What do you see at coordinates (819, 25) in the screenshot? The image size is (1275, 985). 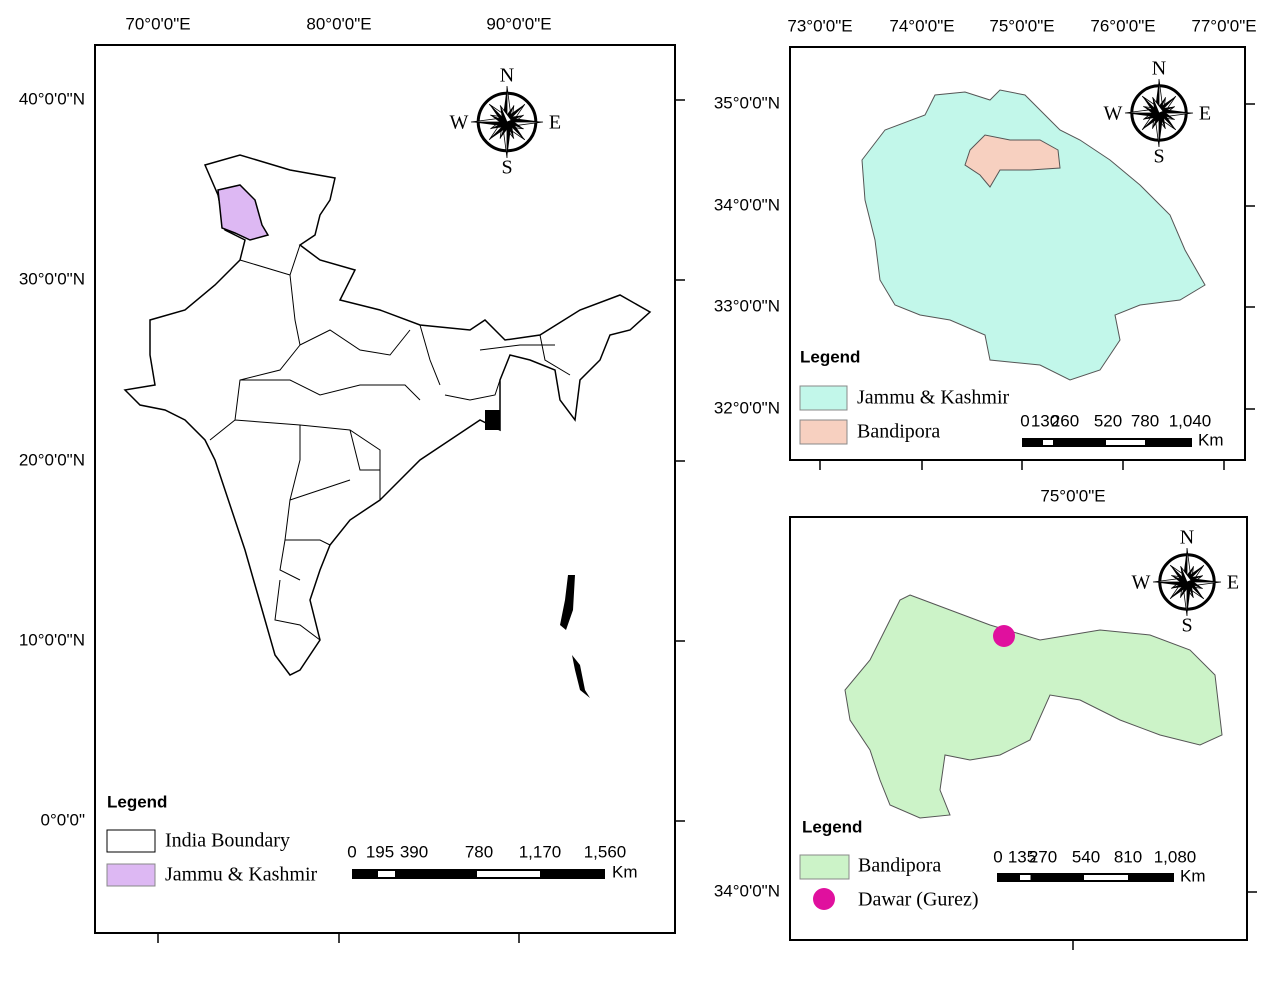 I see `x-coordinate-label: 73°0'0"E` at bounding box center [819, 25].